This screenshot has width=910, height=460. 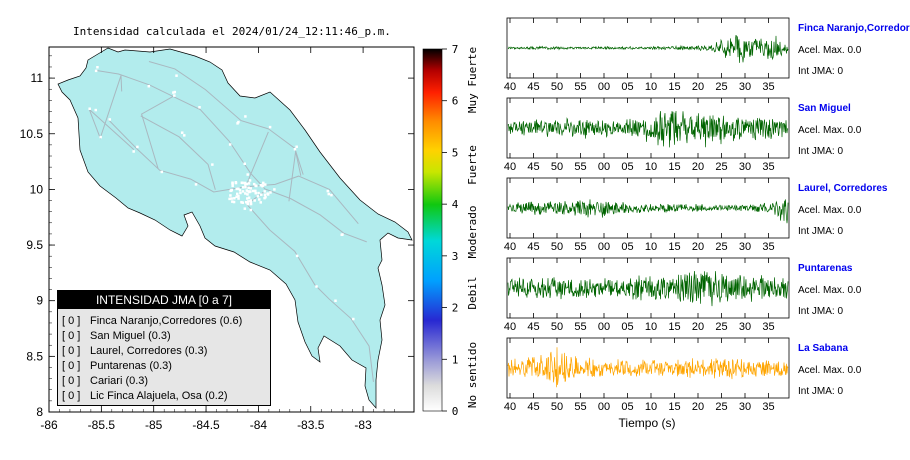 I want to click on legend-row: [ 0 ] Cariari (0.3), so click(x=105, y=381).